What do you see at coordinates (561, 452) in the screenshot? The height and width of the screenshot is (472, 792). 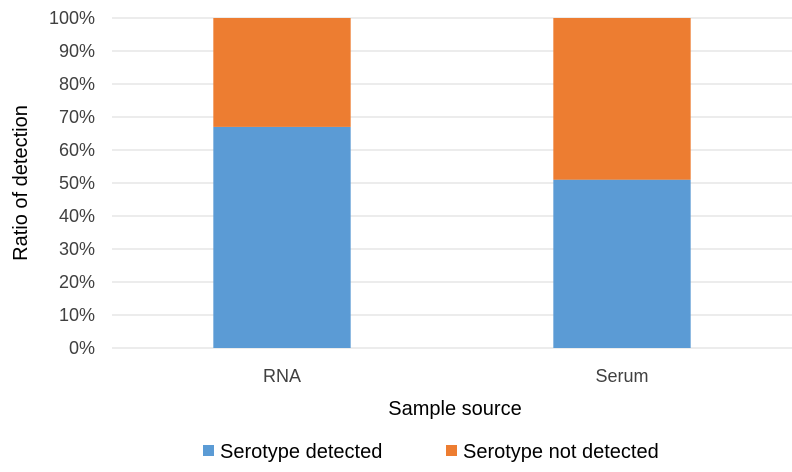 I see `legend-label: Serotype not detected` at bounding box center [561, 452].